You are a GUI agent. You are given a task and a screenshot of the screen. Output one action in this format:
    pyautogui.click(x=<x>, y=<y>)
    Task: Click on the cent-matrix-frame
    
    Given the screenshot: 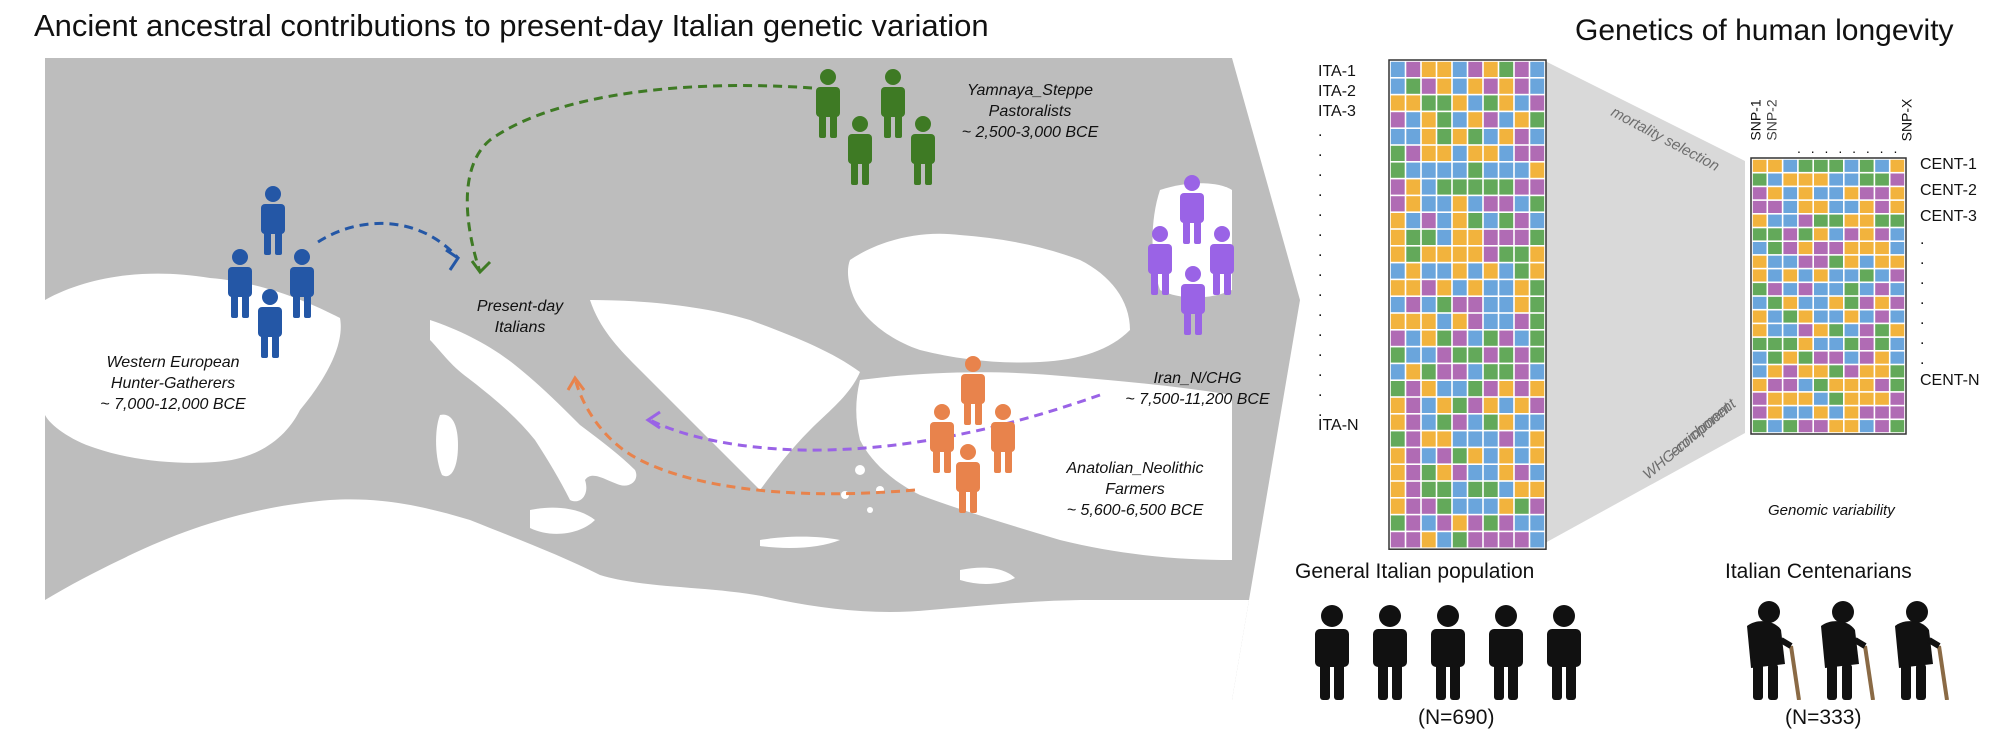 What is the action you would take?
    pyautogui.click(x=1828, y=296)
    